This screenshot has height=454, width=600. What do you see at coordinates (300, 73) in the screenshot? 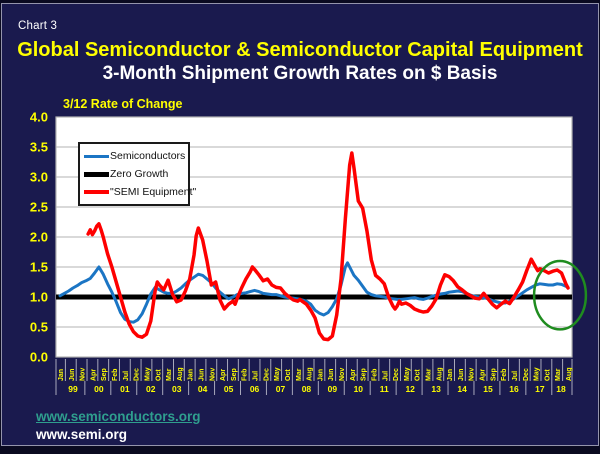
I see `page-subtitle: 3-Month Shipment Growth Rates on $ Basis` at bounding box center [300, 73].